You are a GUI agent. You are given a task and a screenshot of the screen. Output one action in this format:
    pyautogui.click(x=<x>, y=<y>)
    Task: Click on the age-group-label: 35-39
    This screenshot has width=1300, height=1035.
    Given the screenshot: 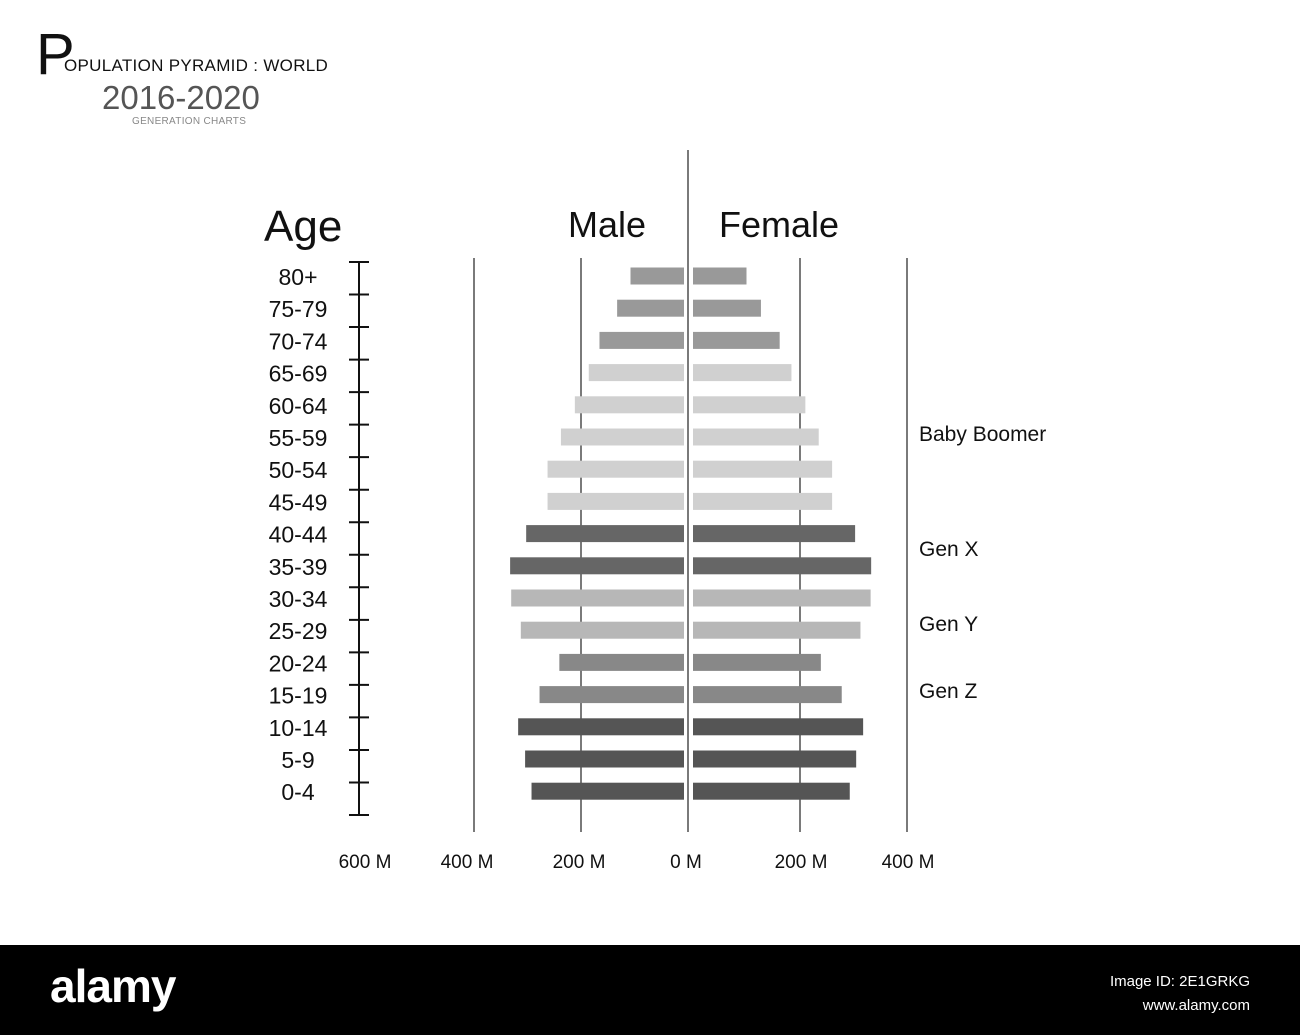 What is the action you would take?
    pyautogui.click(x=298, y=567)
    